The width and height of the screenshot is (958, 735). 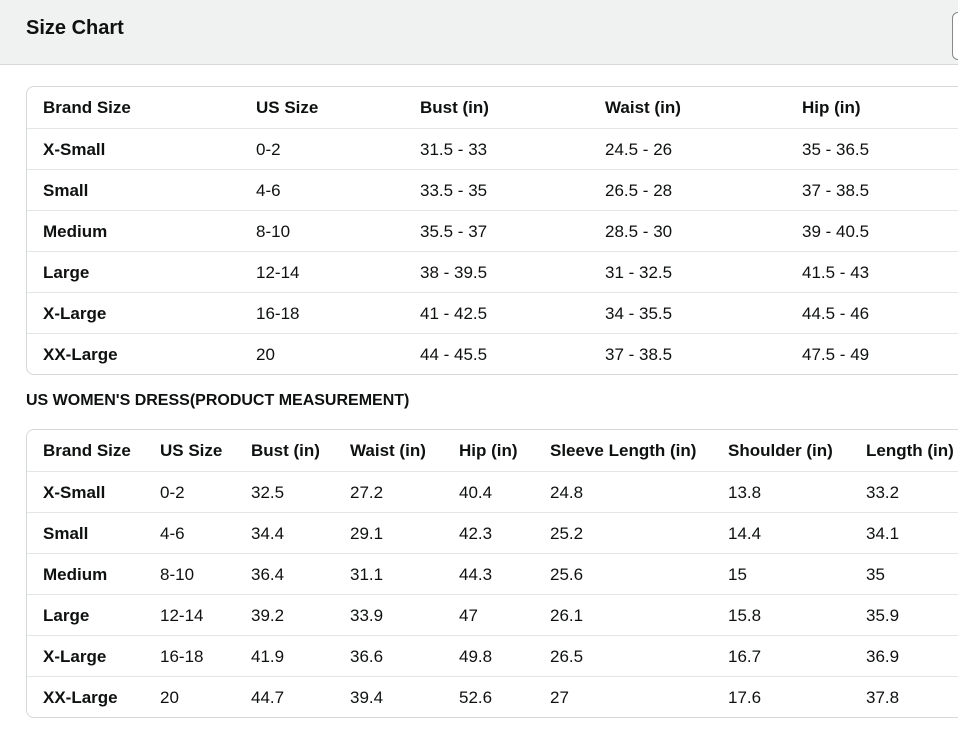 What do you see at coordinates (367, 492) in the screenshot?
I see `table-cell: 27.2` at bounding box center [367, 492].